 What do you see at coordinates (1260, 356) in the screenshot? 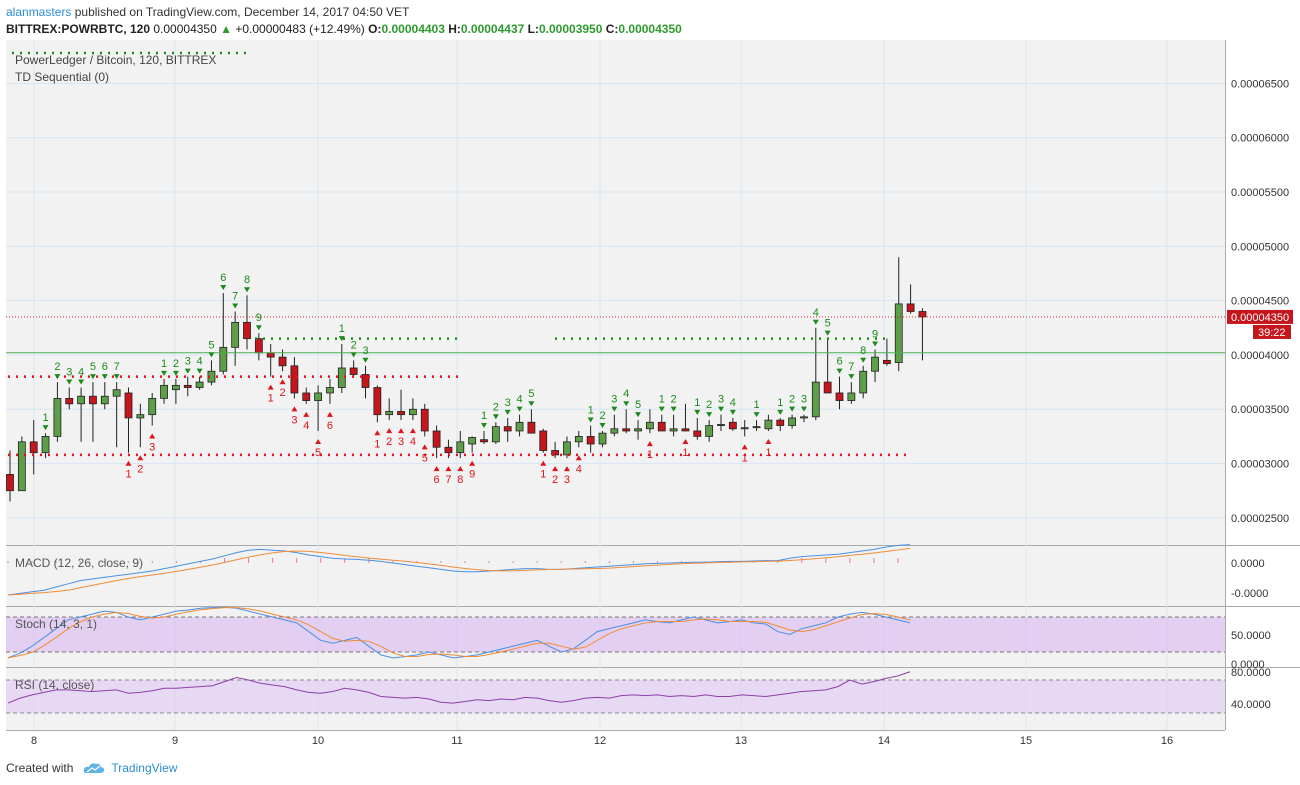
I see `y-tick-label: 0.00004000` at bounding box center [1260, 356].